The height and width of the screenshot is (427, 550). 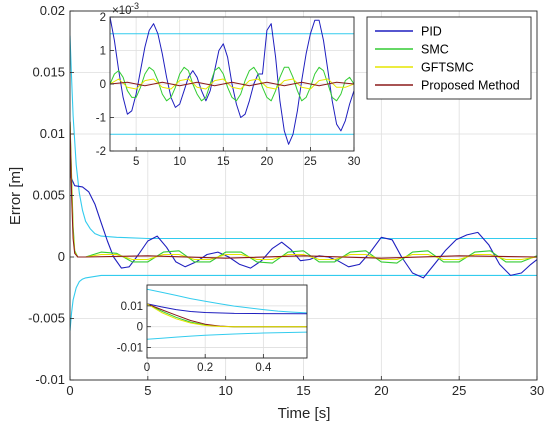 What do you see at coordinates (48, 195) in the screenshot?
I see `main-y-tick-label: 0.005` at bounding box center [48, 195].